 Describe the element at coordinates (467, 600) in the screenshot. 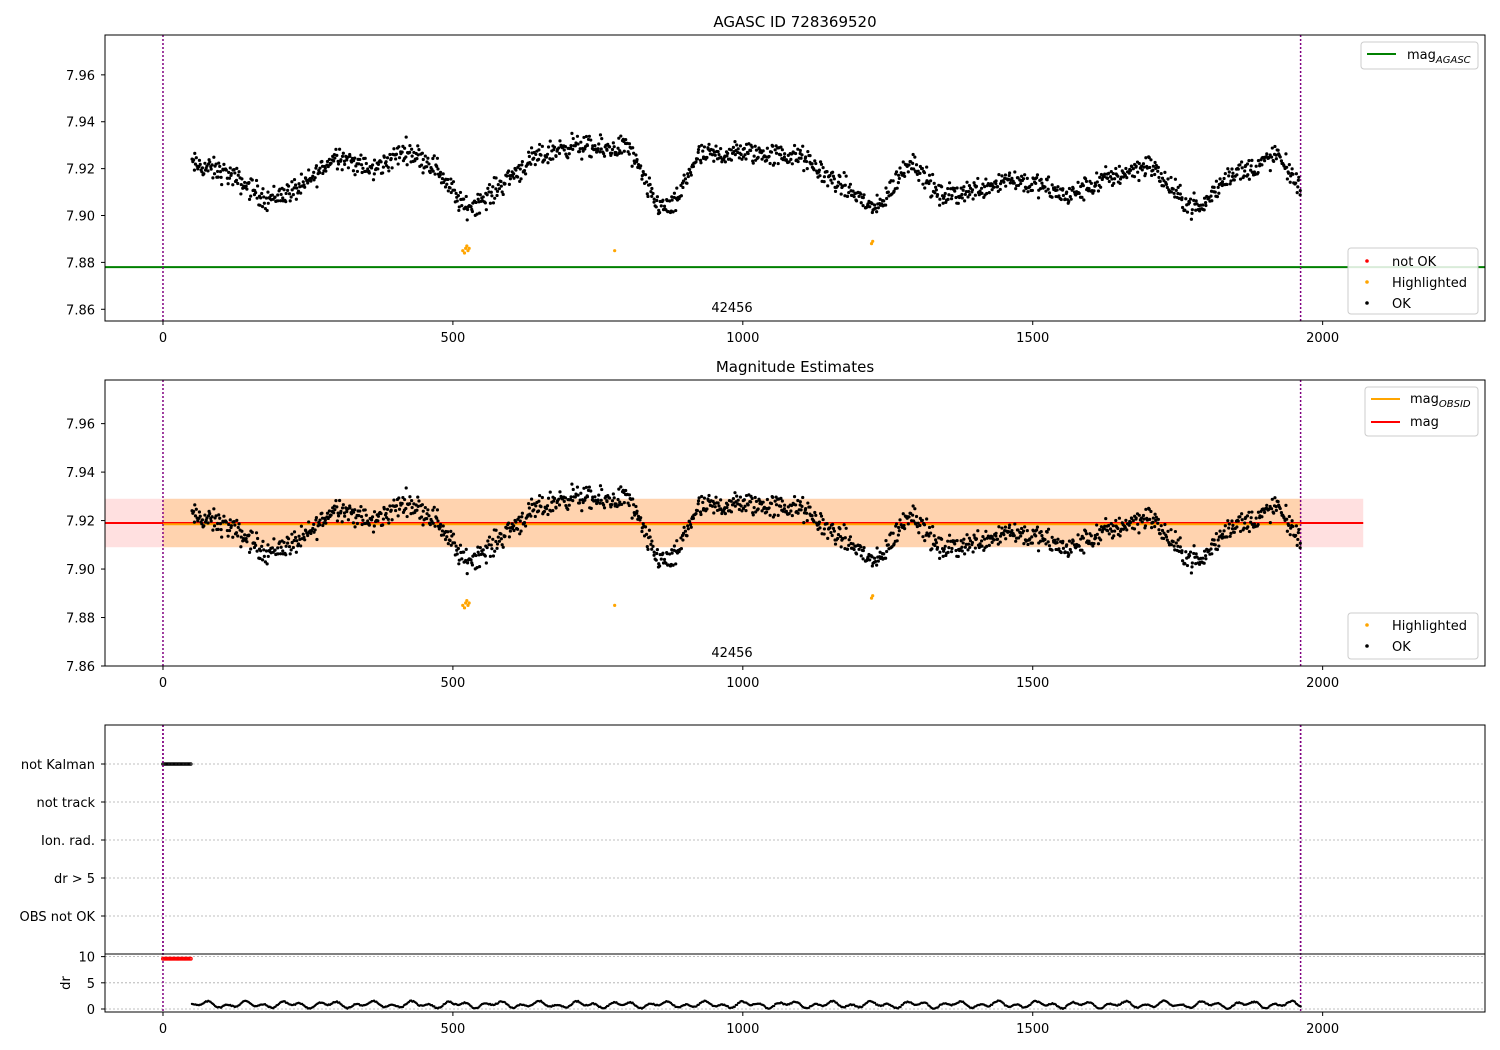

I see `highlighted-point` at that location.